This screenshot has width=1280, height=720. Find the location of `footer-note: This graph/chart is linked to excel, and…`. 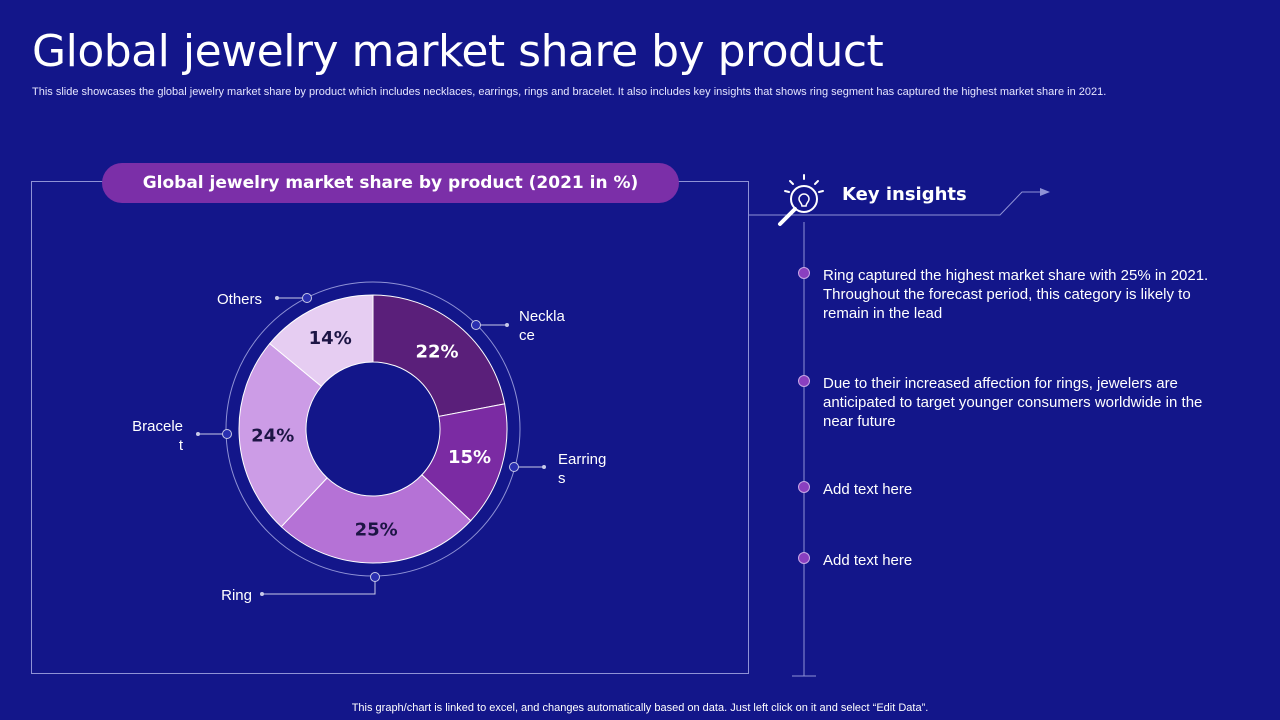

footer-note: This graph/chart is linked to excel, and… is located at coordinates (640, 708).